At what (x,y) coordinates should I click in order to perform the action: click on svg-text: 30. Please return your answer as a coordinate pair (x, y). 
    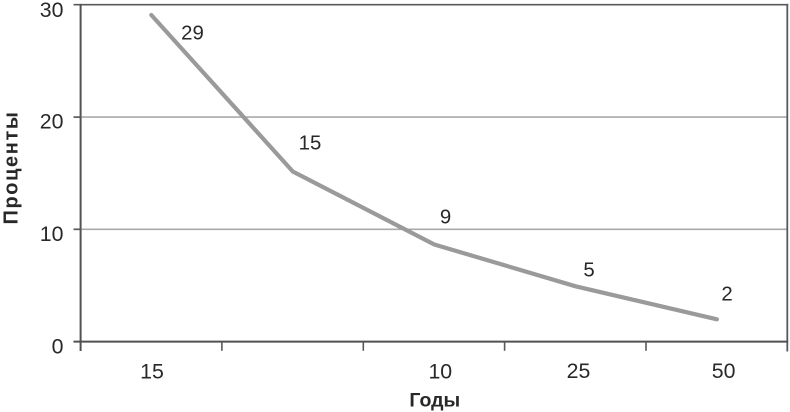
    Looking at the image, I should click on (52, 11).